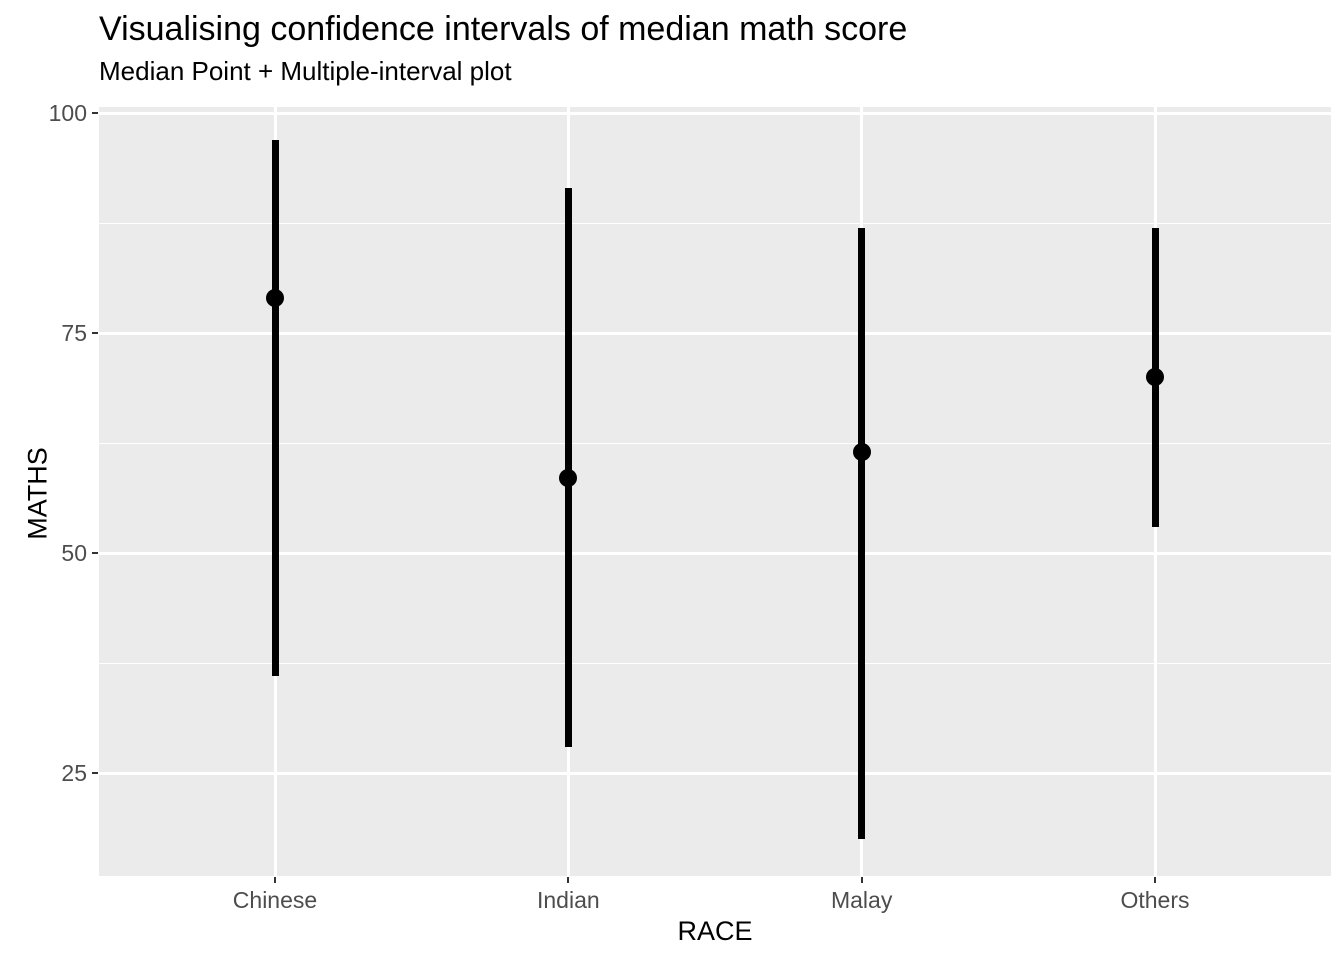 The height and width of the screenshot is (960, 1344). I want to click on interval-line-indian, so click(568, 467).